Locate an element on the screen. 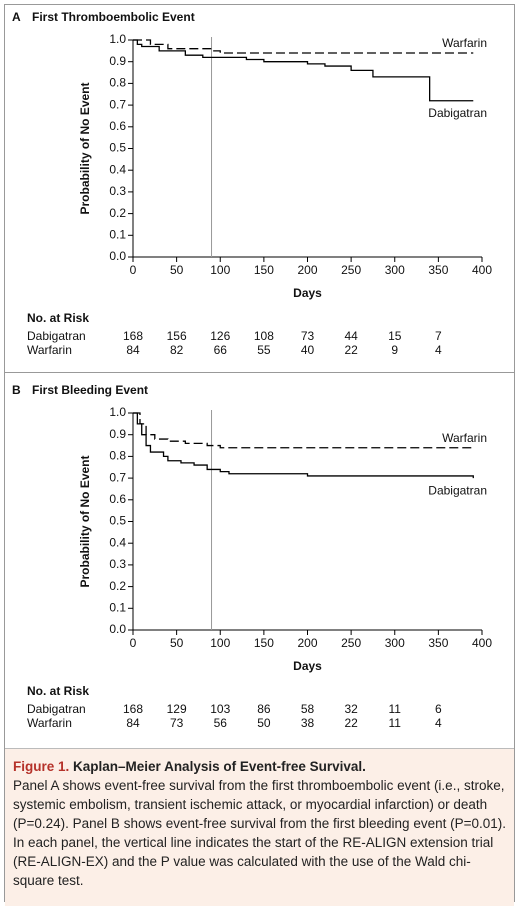 This screenshot has height=906, width=519. risk-count: 7 is located at coordinates (438, 336).